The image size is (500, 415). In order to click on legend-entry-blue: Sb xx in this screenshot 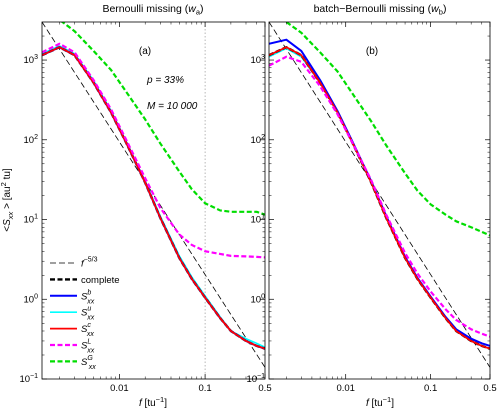, I will do `click(72, 297)`.